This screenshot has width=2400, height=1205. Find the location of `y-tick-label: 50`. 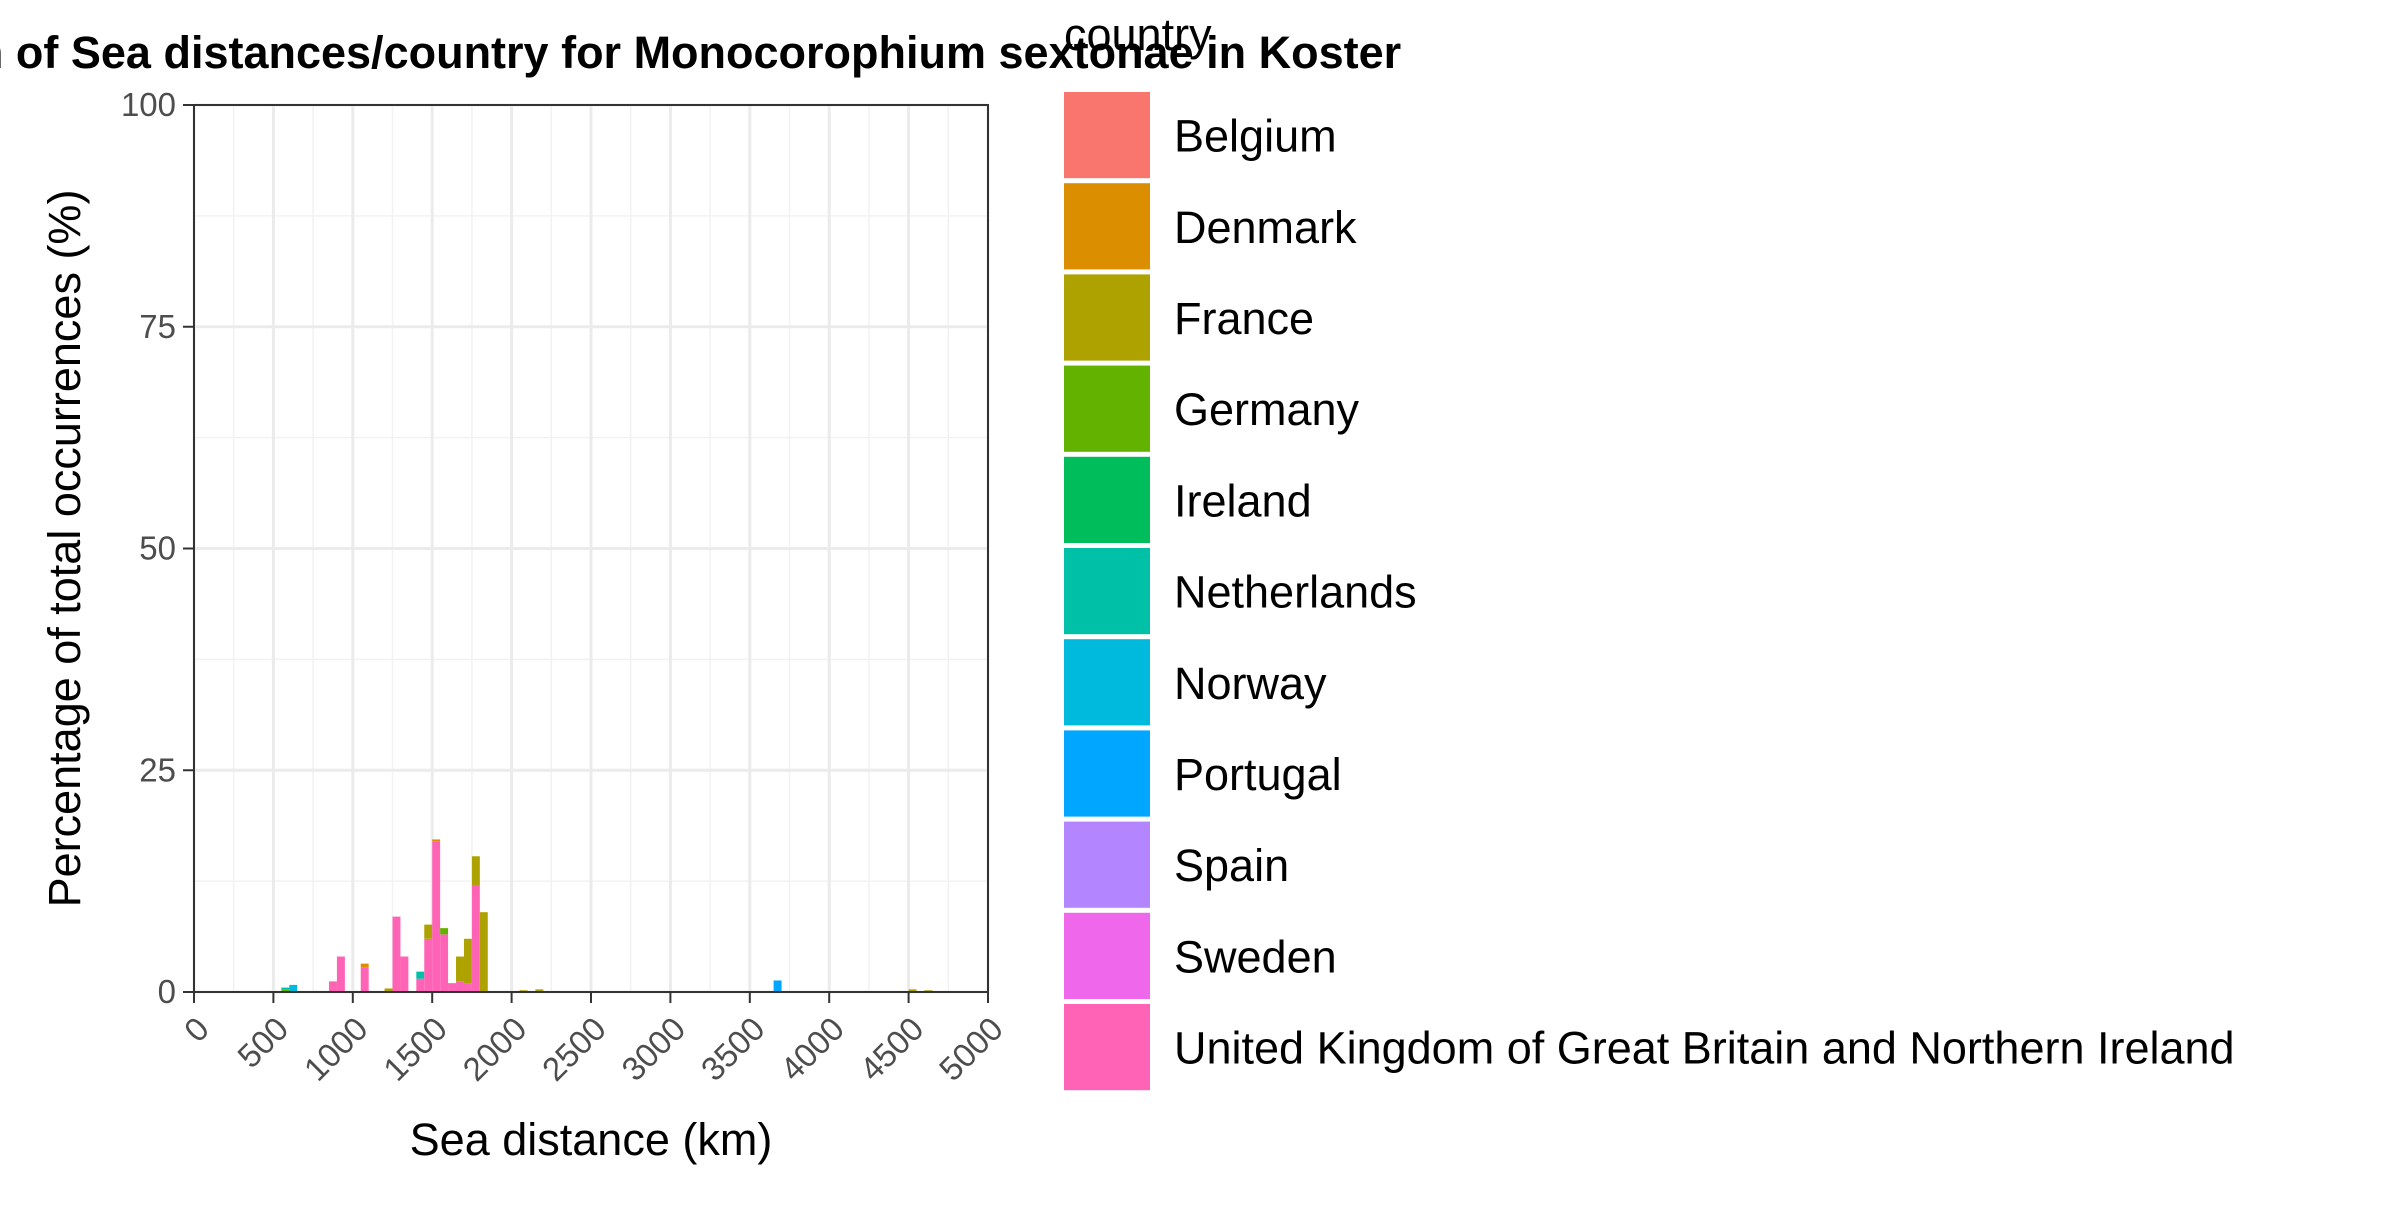

y-tick-label: 50 is located at coordinates (157, 548).